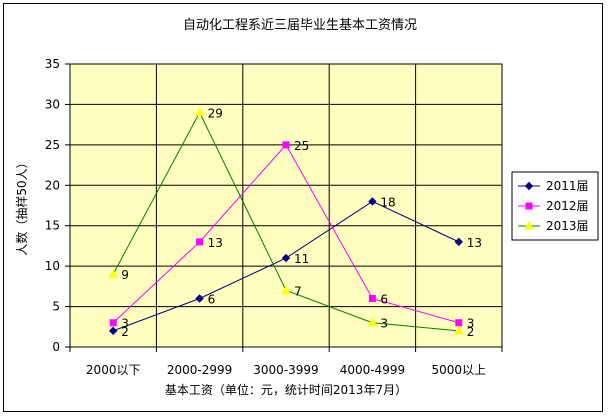 The width and height of the screenshot is (608, 417). What do you see at coordinates (459, 370) in the screenshot?
I see `x-tick-label: 5000以上` at bounding box center [459, 370].